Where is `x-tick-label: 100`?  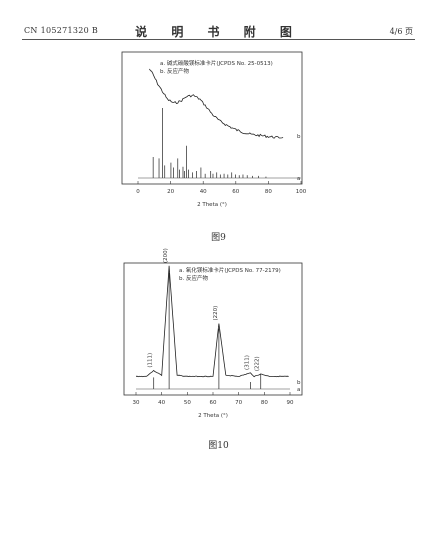 x-tick-label: 100 is located at coordinates (301, 192).